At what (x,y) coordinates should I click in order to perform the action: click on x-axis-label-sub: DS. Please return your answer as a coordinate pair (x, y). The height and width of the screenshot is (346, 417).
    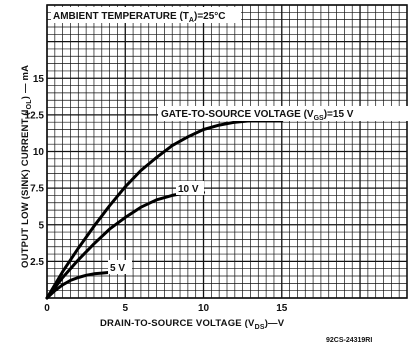
    Looking at the image, I should click on (260, 327).